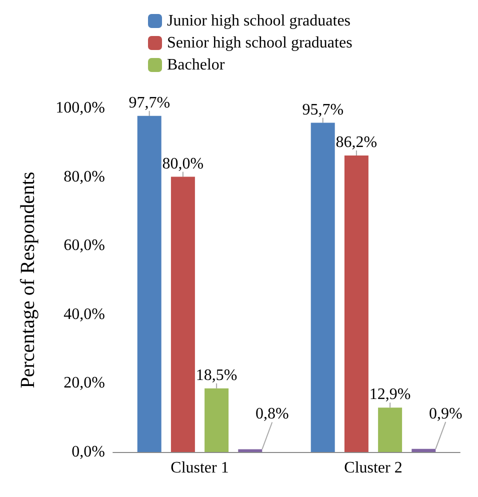 Image resolution: width=478 pixels, height=497 pixels. I want to click on y-tick-label: 60,0%, so click(84, 245).